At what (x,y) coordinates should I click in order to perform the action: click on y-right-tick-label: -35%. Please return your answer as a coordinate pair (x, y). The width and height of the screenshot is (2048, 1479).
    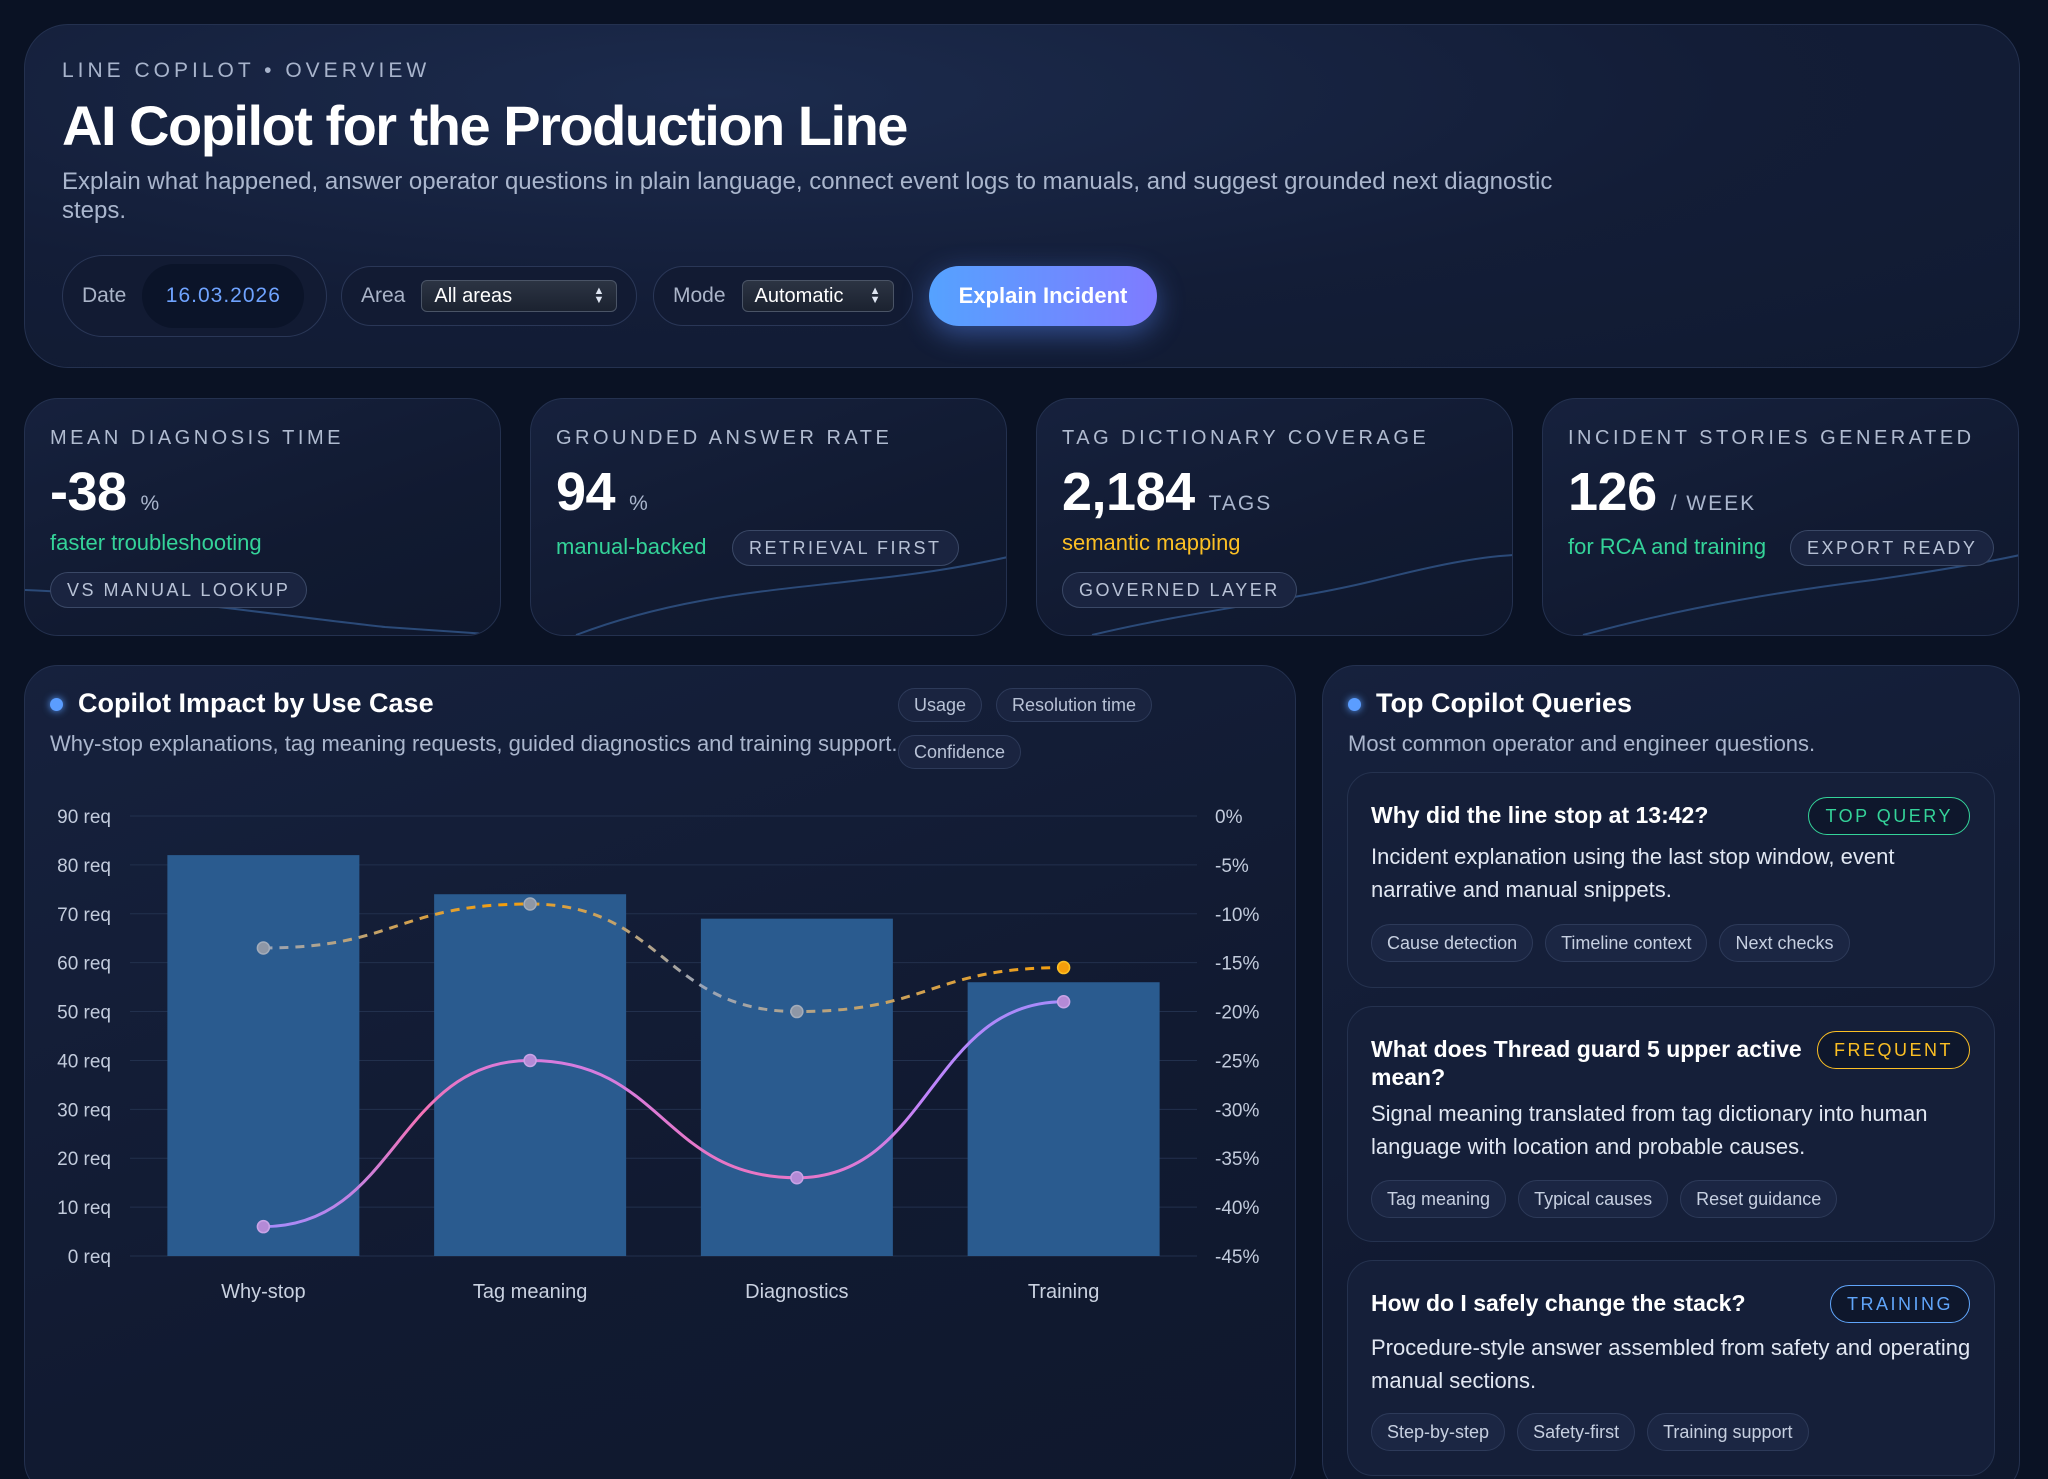
    Looking at the image, I should click on (1237, 1159).